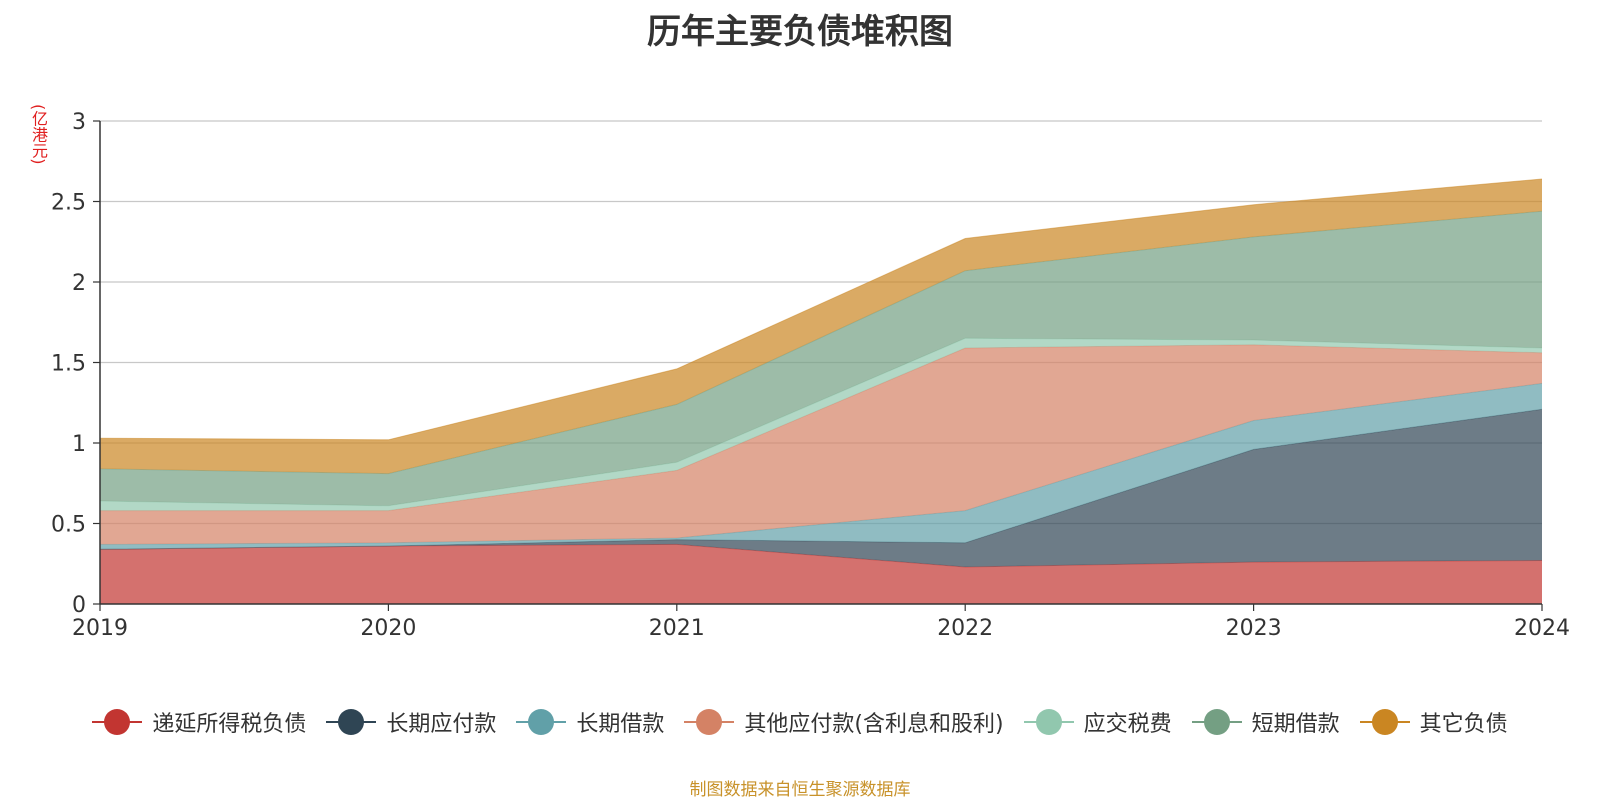 The height and width of the screenshot is (800, 1600). I want to click on x-tick-label: 2019, so click(100, 628).